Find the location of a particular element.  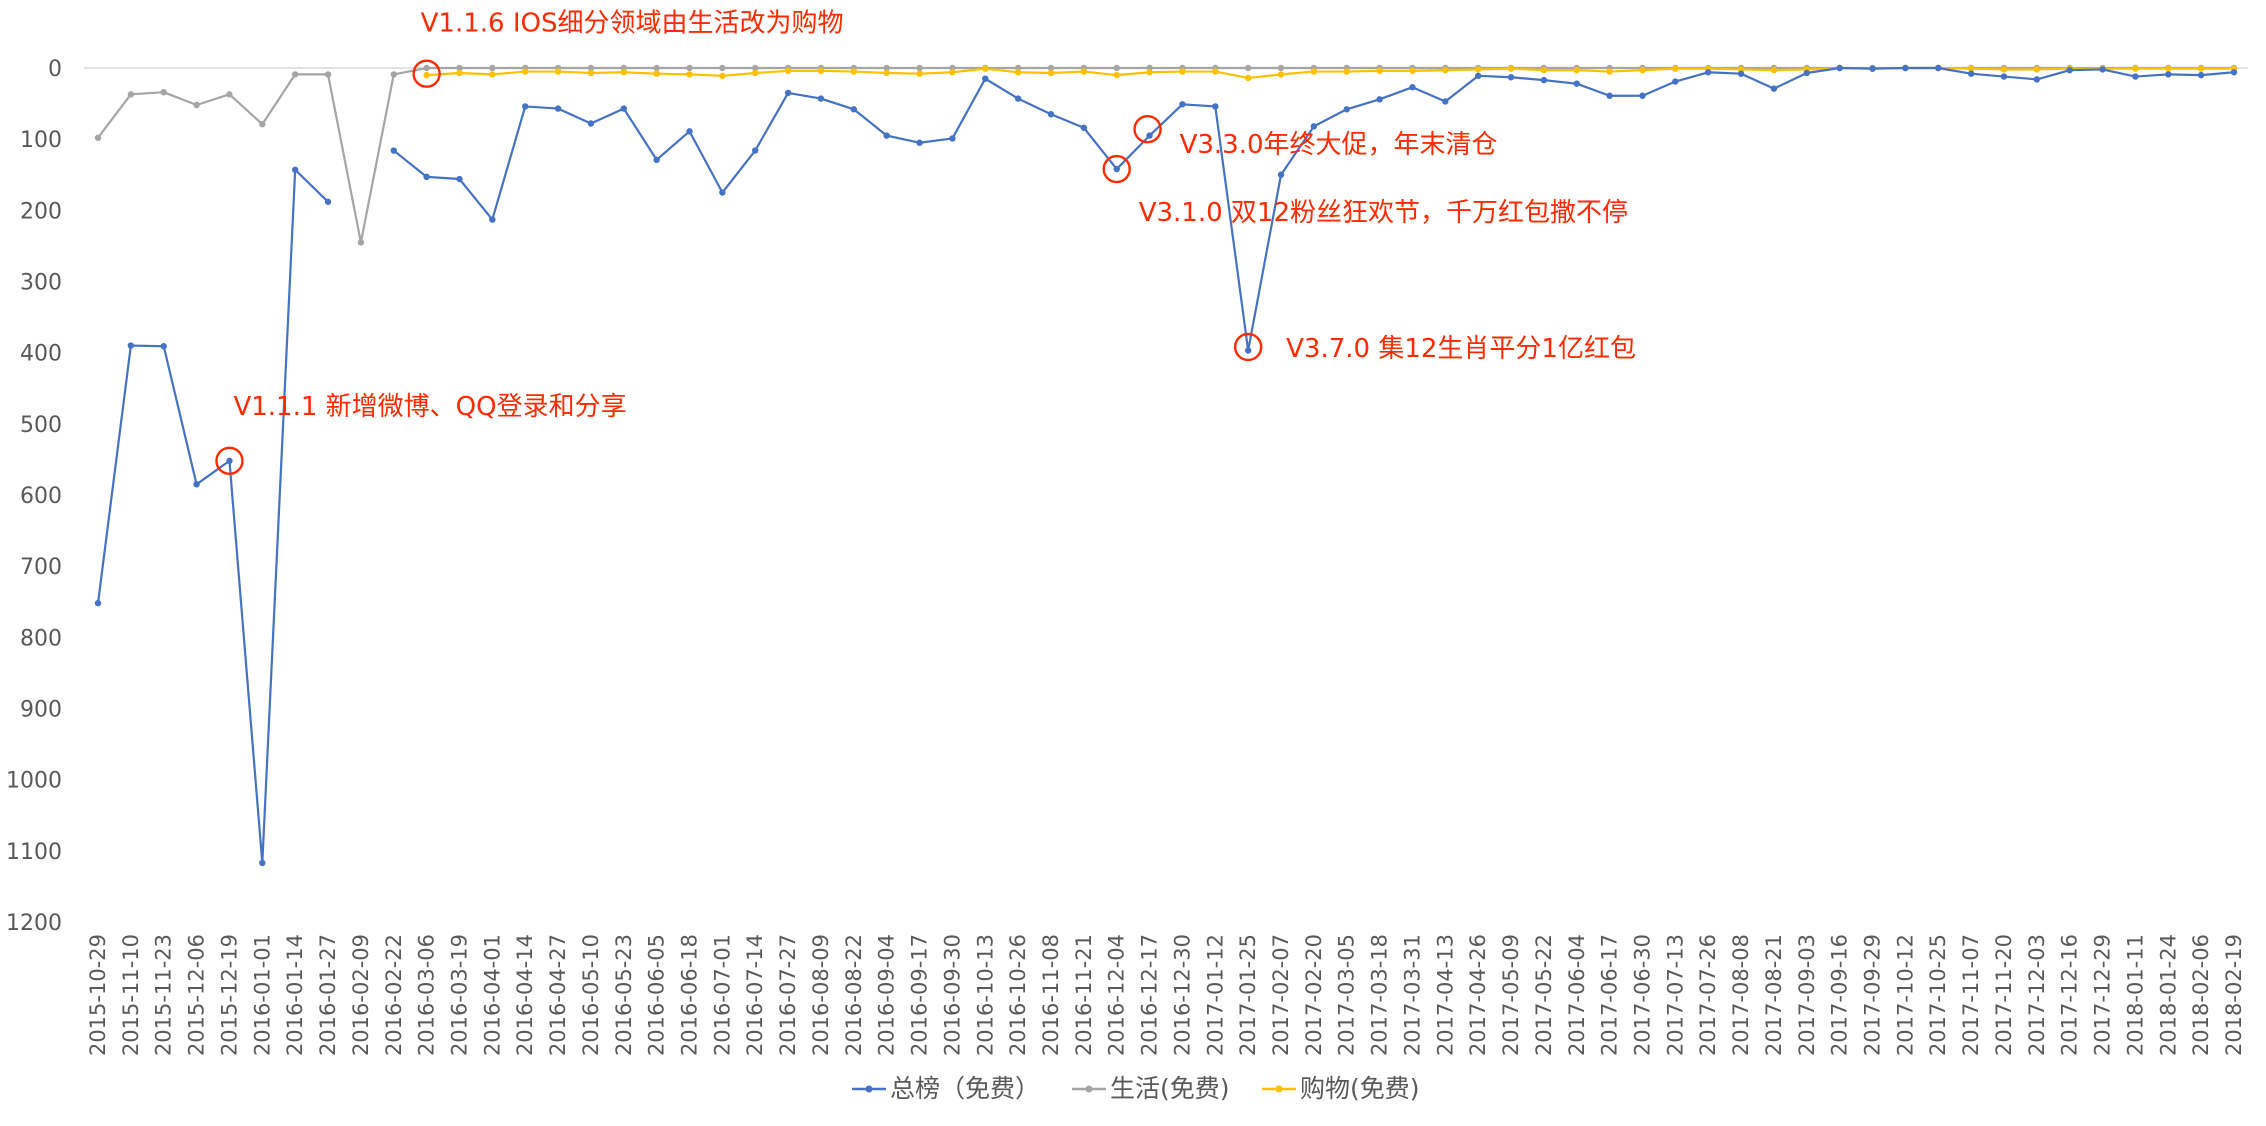

x-tick-label: 2016-06-05 is located at coordinates (657, 995).